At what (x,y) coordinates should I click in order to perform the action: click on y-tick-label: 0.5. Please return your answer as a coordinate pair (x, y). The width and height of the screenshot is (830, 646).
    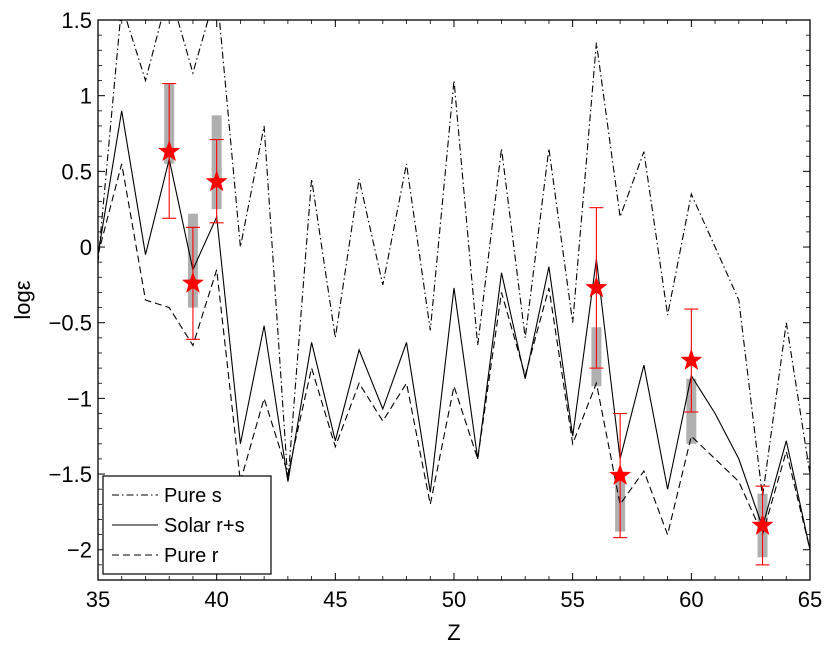
    Looking at the image, I should click on (76, 171).